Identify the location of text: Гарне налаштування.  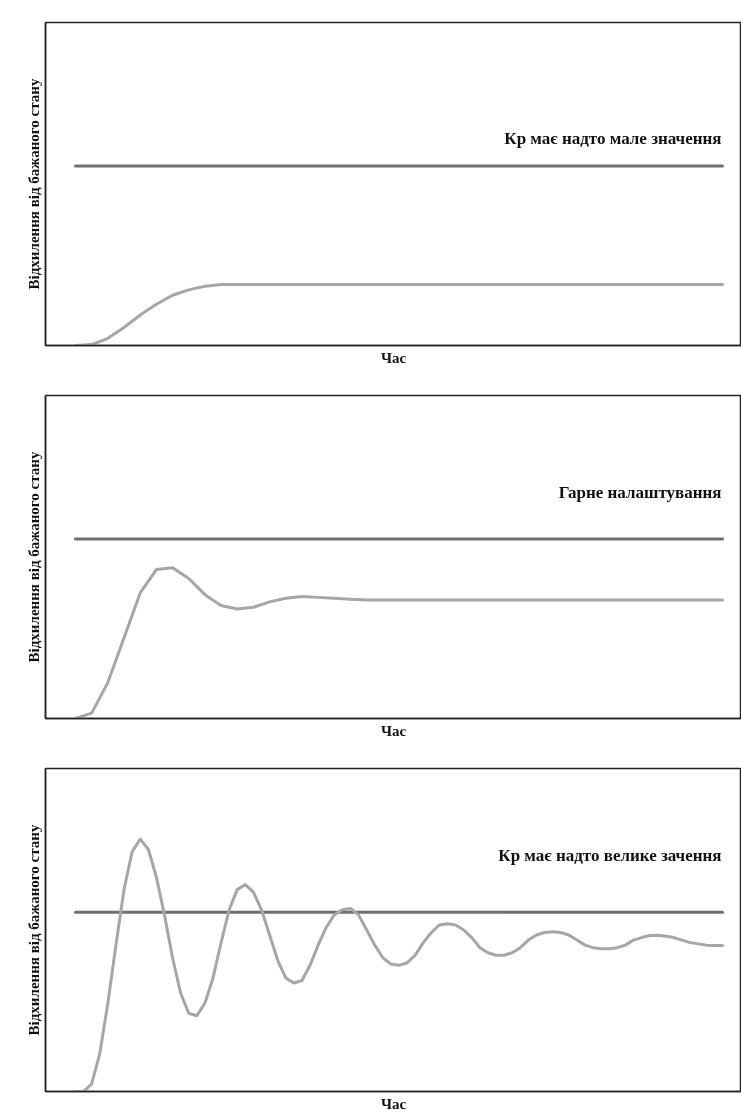
(640, 492).